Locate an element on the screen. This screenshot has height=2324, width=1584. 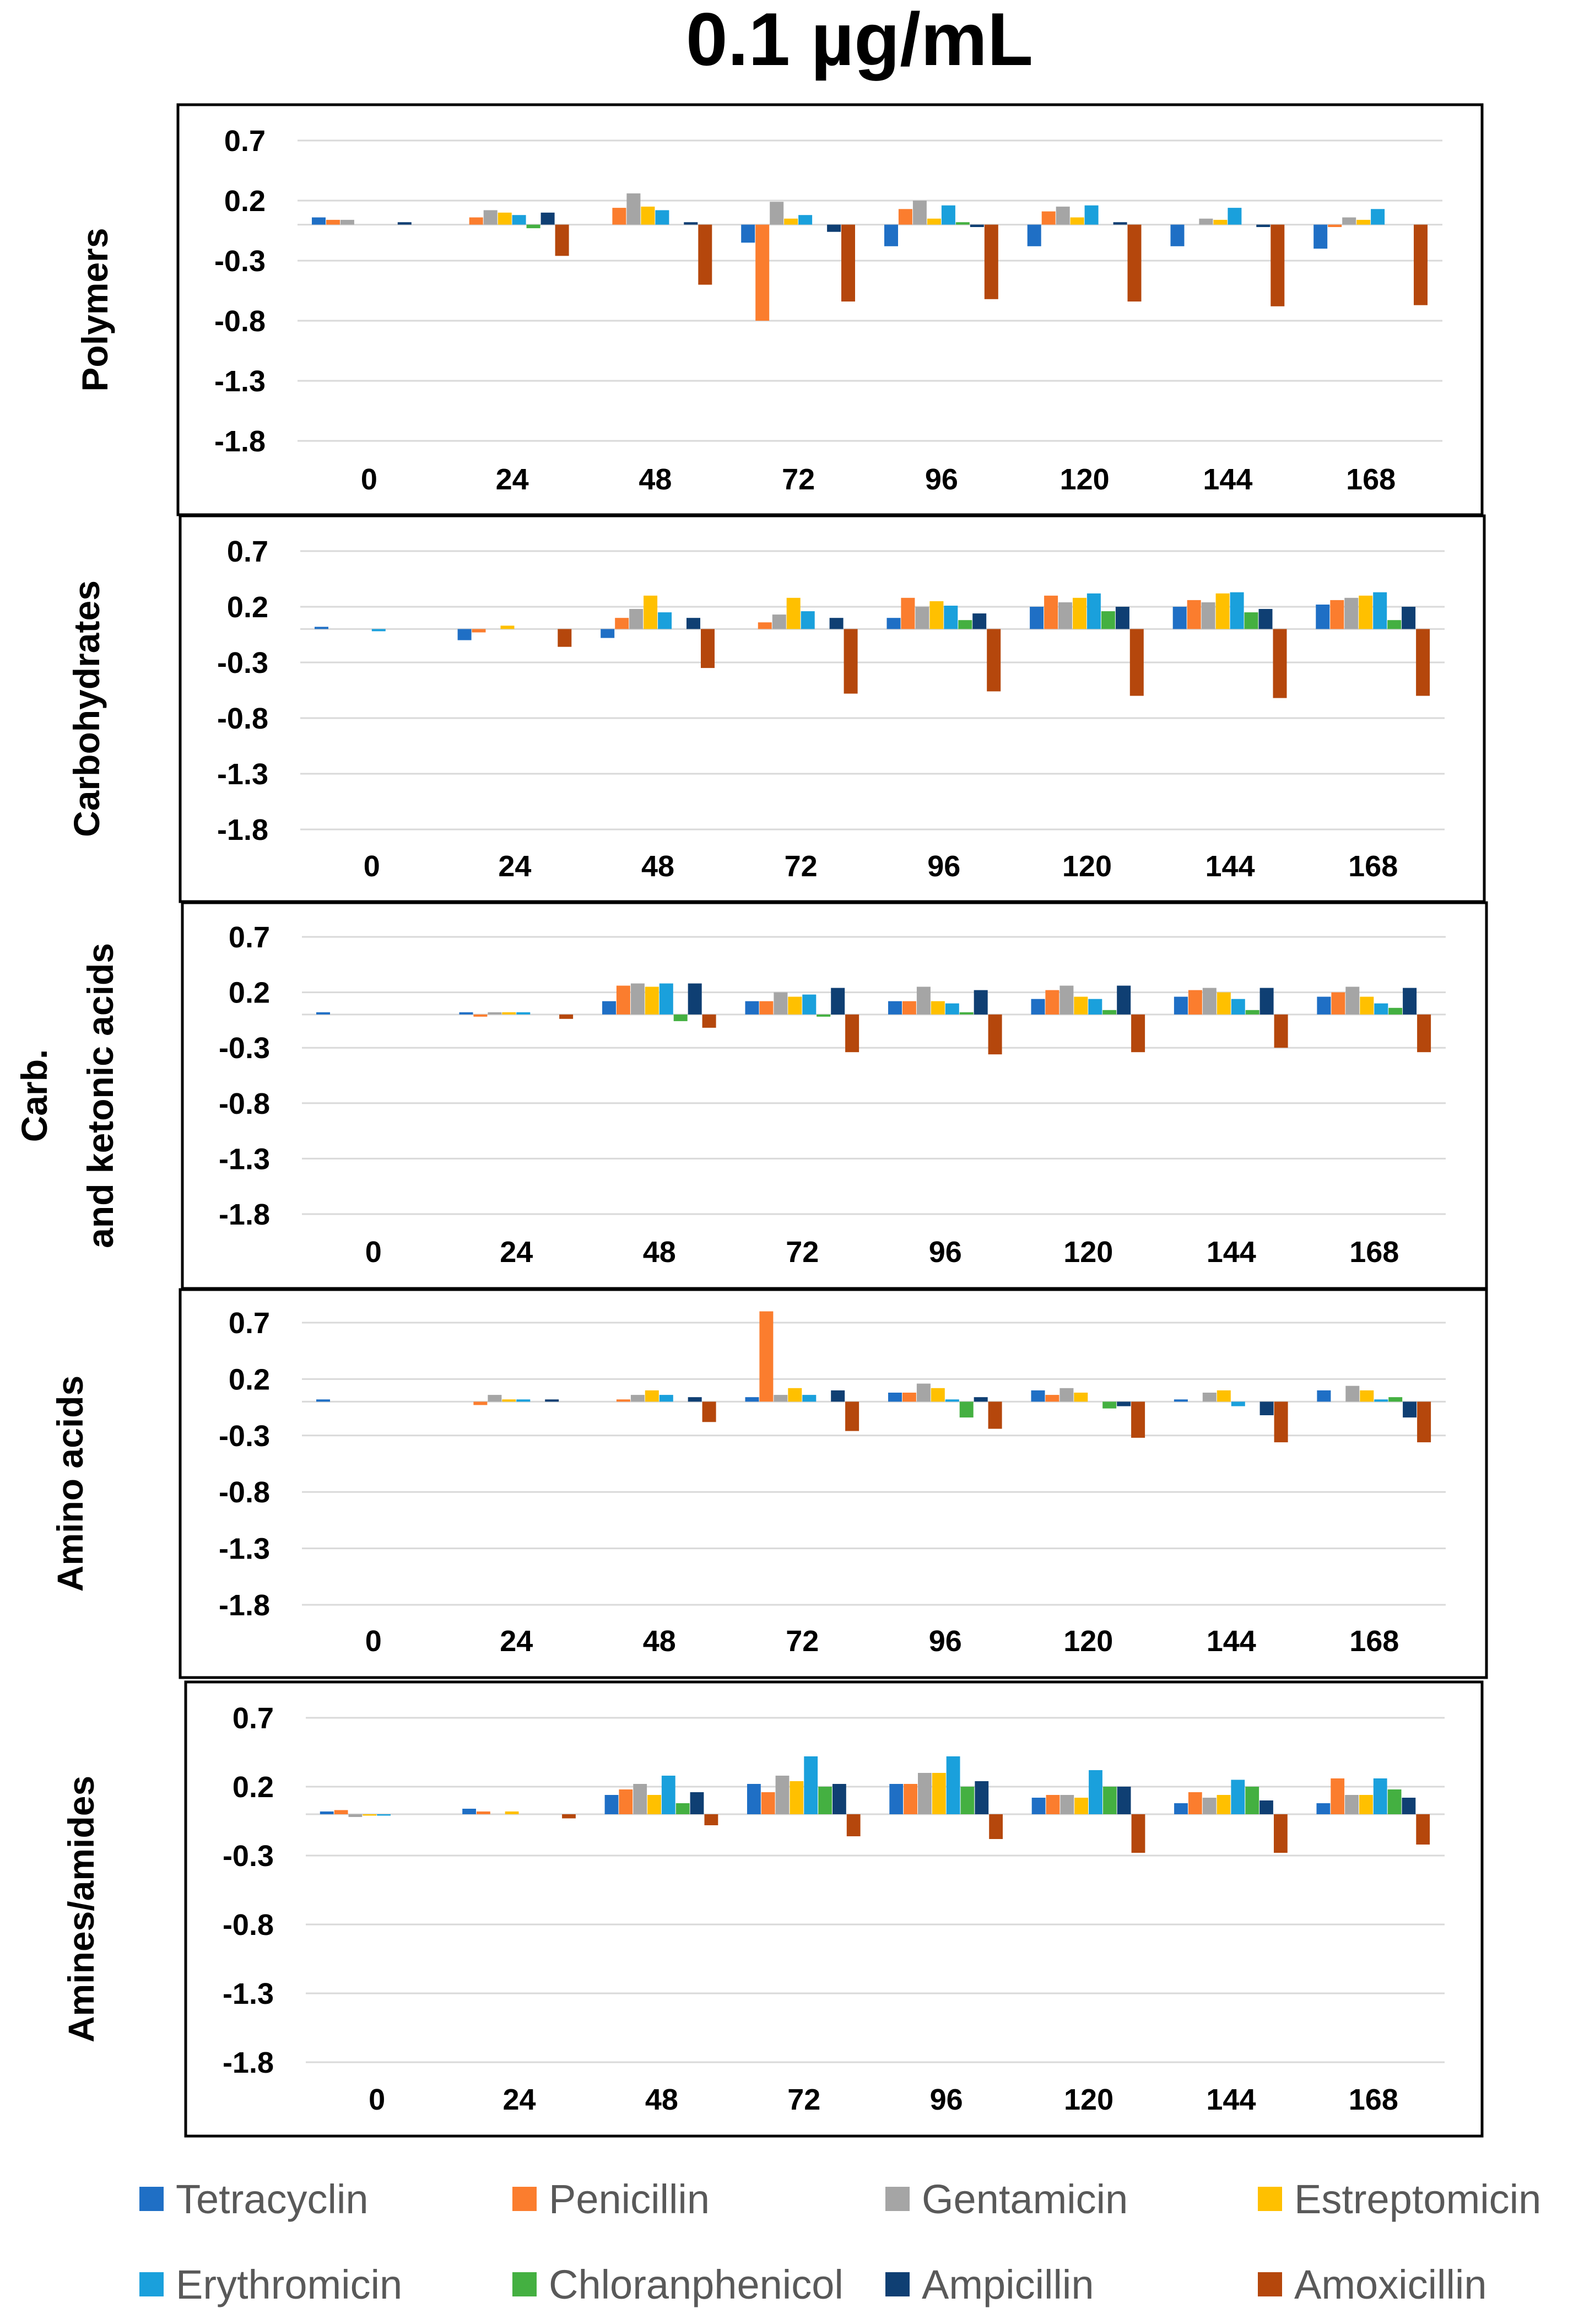
legend-label: Chloranphenicol is located at coordinates (696, 2284).